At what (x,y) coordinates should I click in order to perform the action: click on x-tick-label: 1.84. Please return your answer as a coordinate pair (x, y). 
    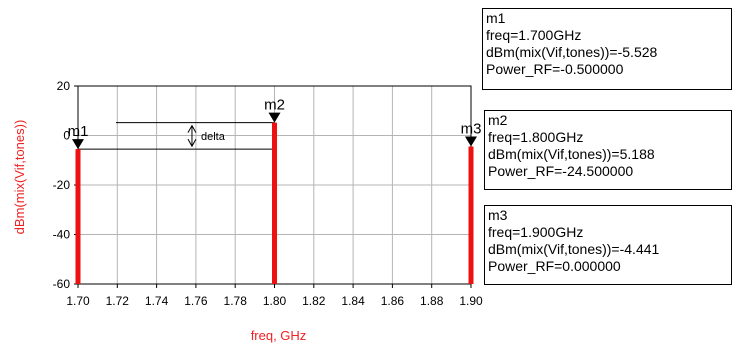
    Looking at the image, I should click on (353, 301).